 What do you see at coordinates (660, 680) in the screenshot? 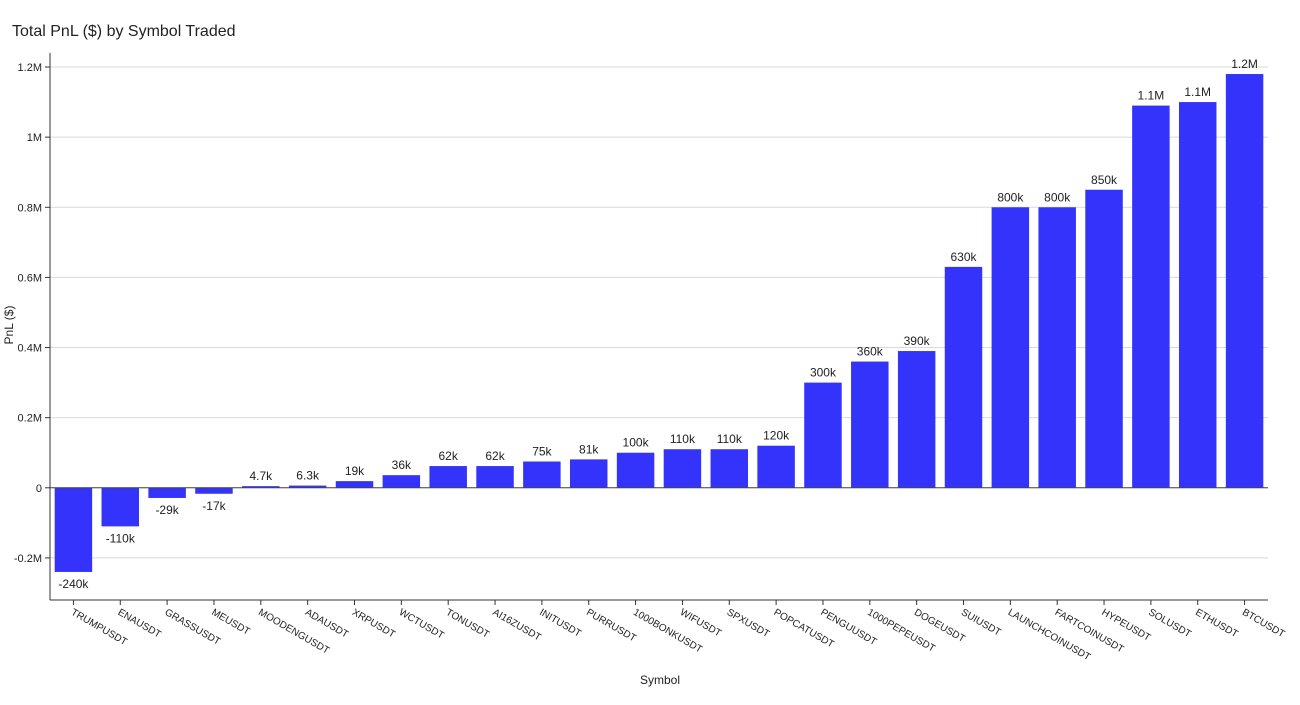
I see `x-axis-label: Symbol` at bounding box center [660, 680].